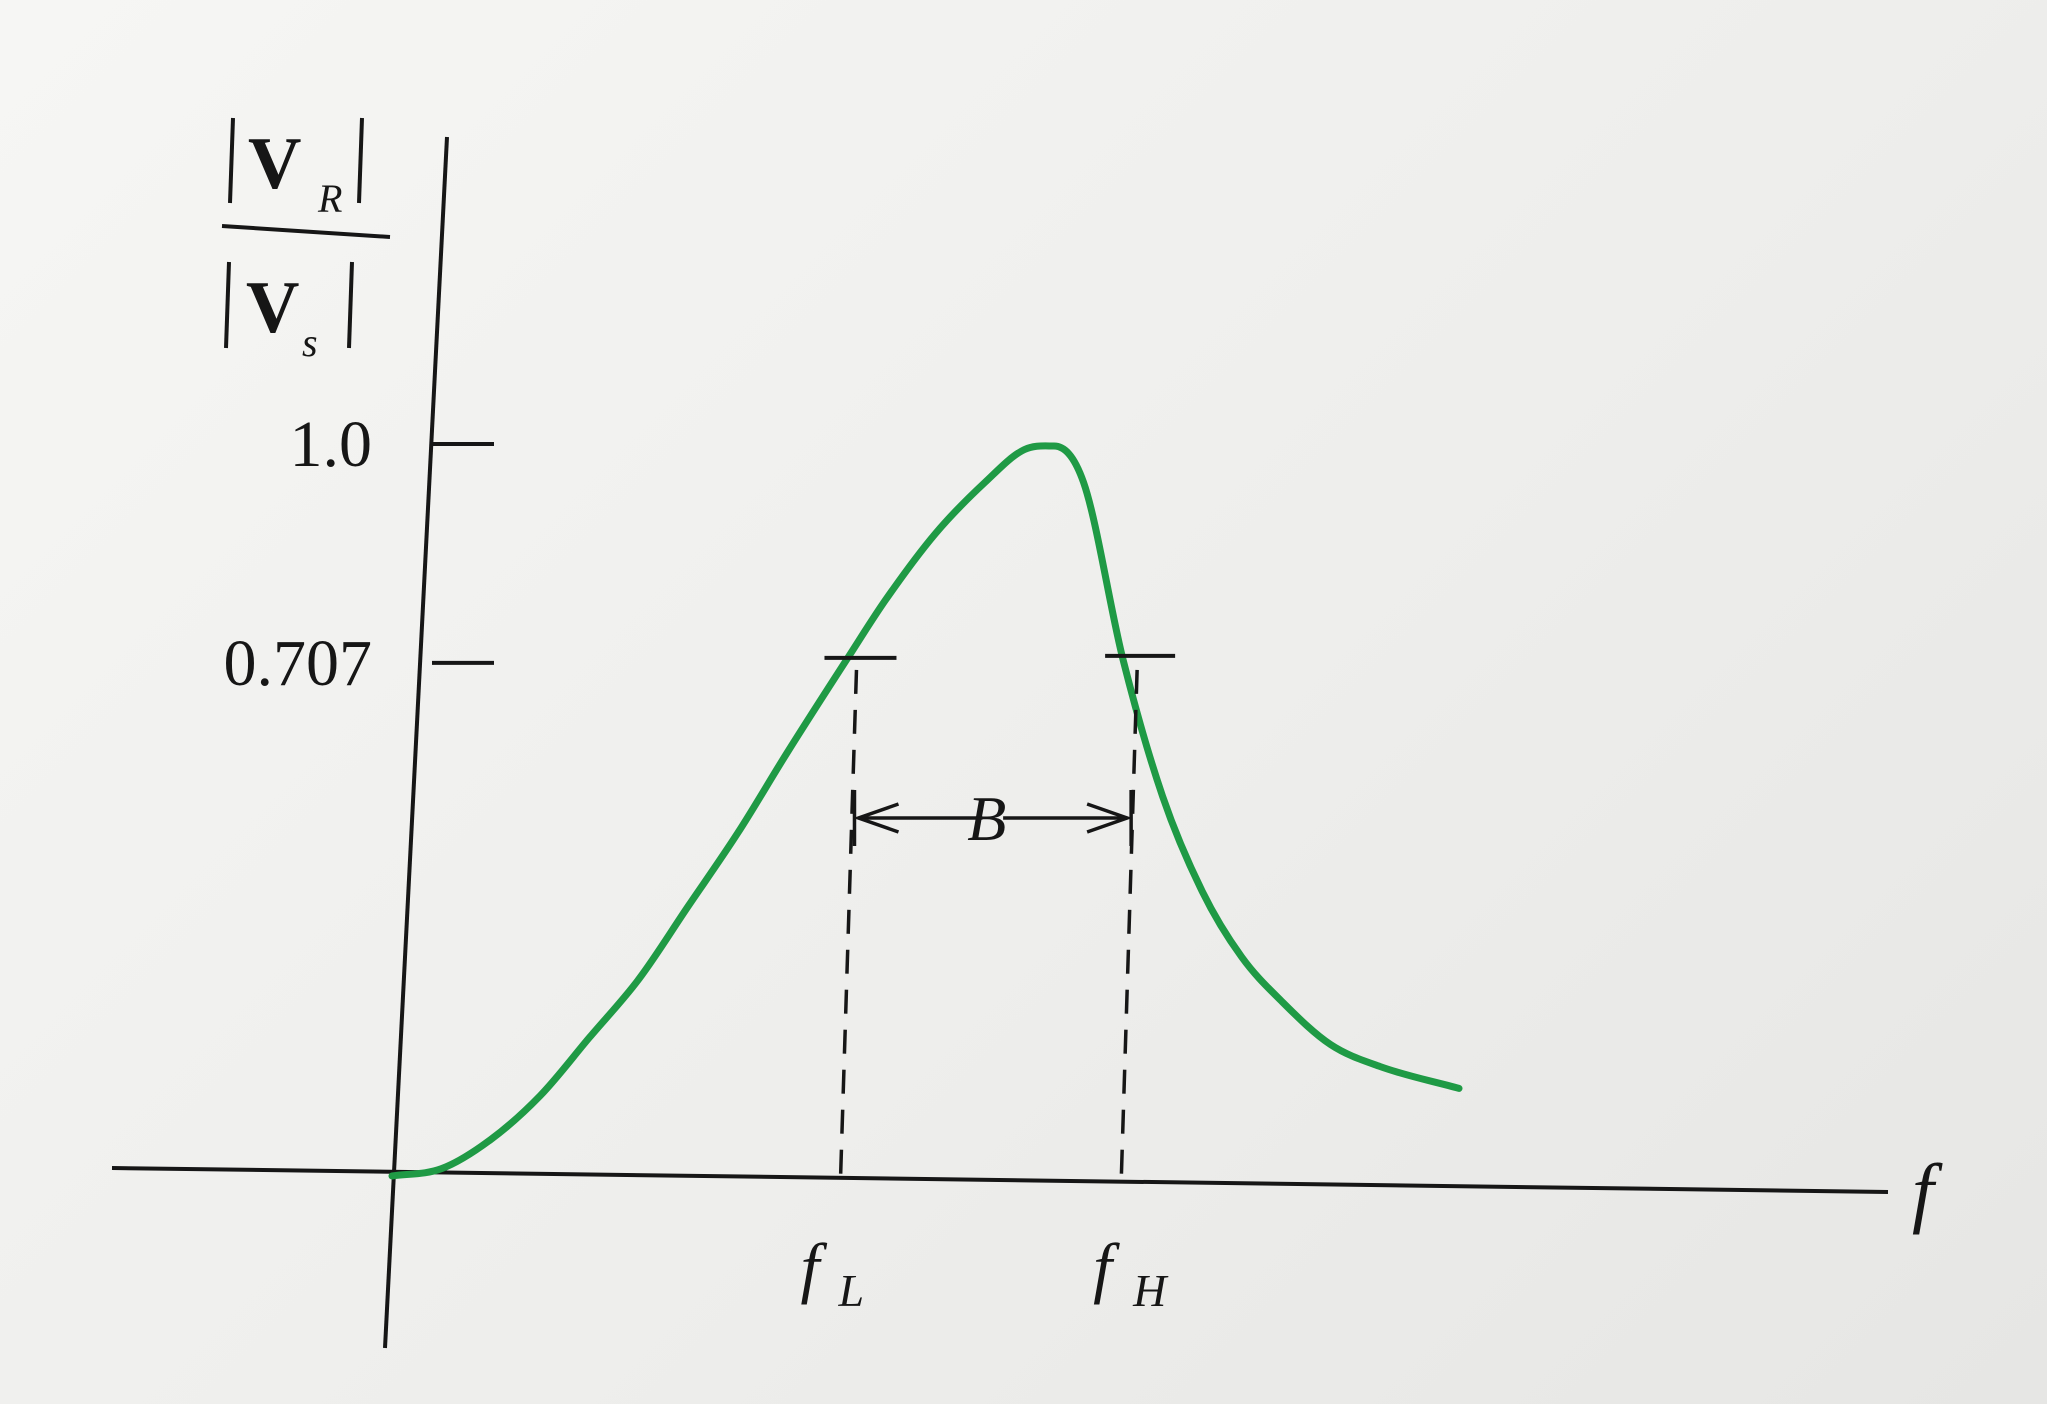 Image resolution: width=2047 pixels, height=1404 pixels. I want to click on ylabel-denominator-subscript: s, so click(310, 342).